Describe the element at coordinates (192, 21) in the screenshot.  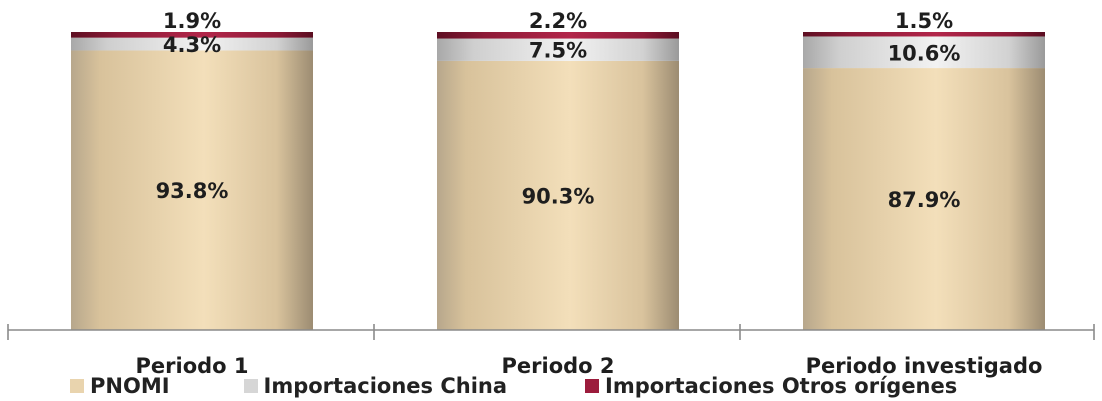
I see `data-label-importaciones-otros-origenes-periodo-1: 1.9%` at that location.